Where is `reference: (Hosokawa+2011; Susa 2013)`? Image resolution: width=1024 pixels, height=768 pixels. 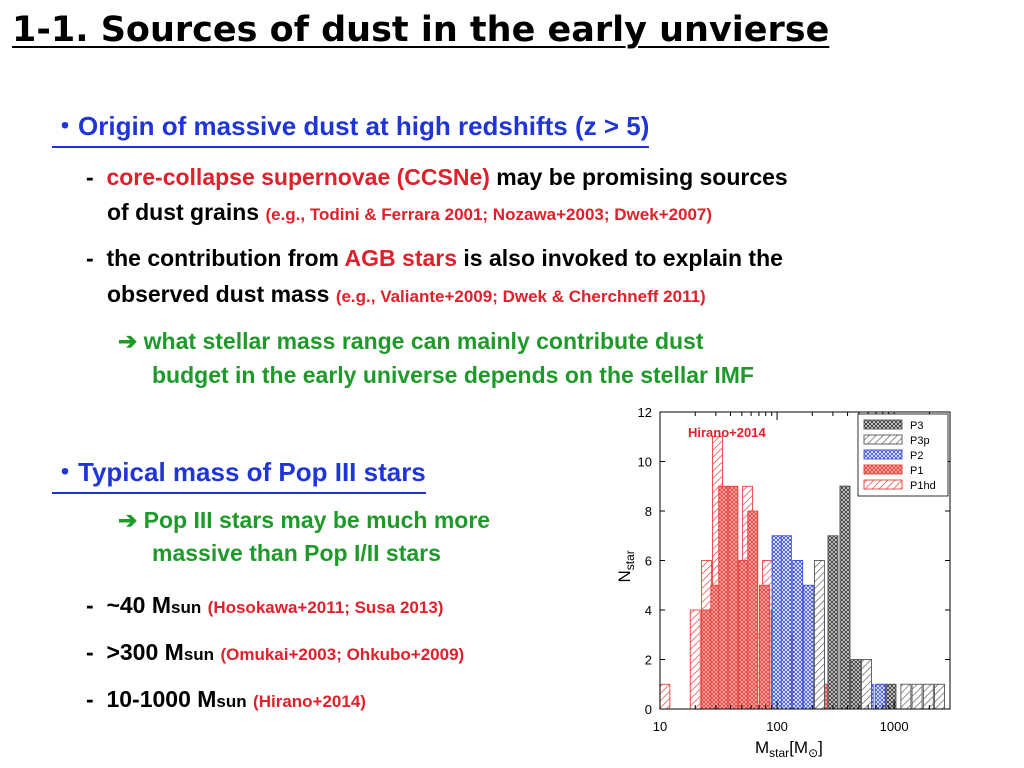 reference: (Hosokawa+2011; Susa 2013) is located at coordinates (325, 607).